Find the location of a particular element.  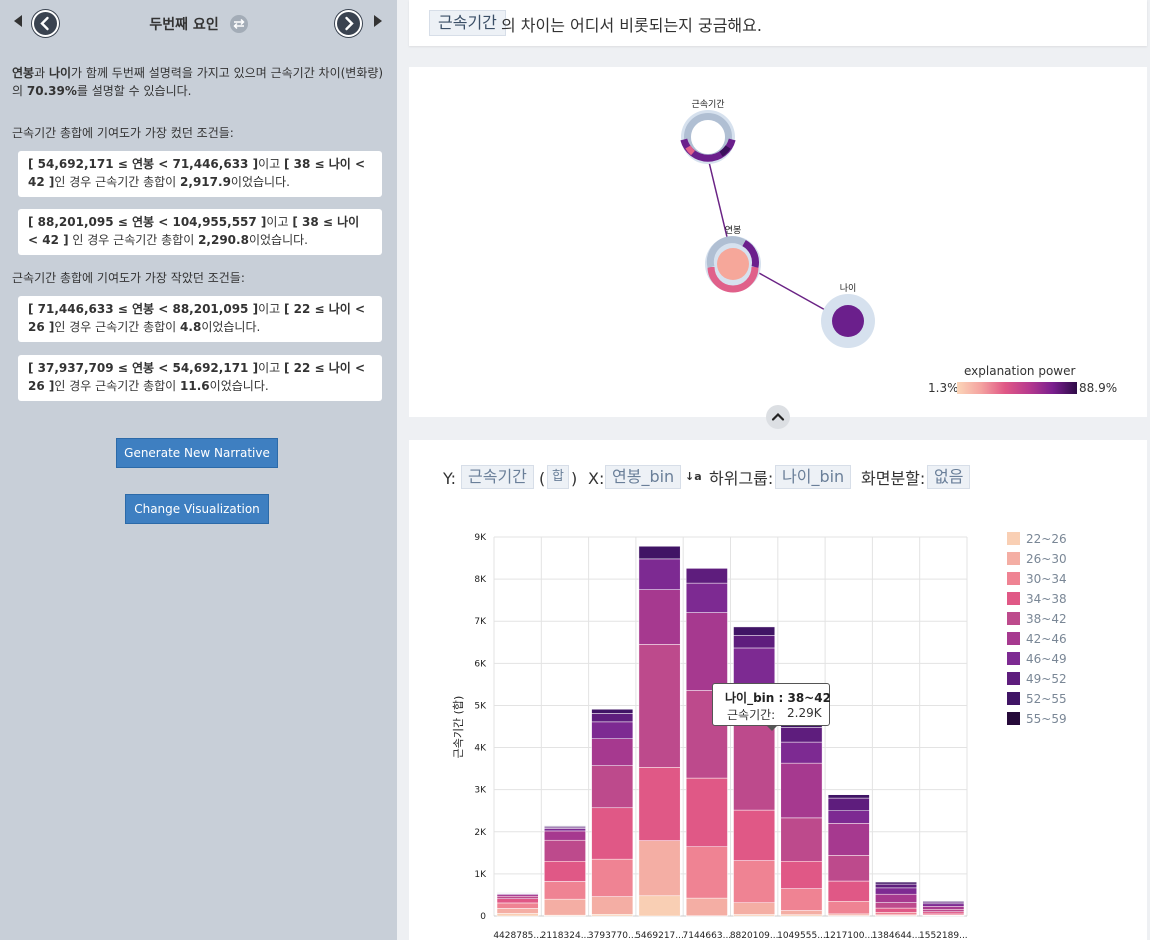

legend-label: 42~46 is located at coordinates (1046, 639).